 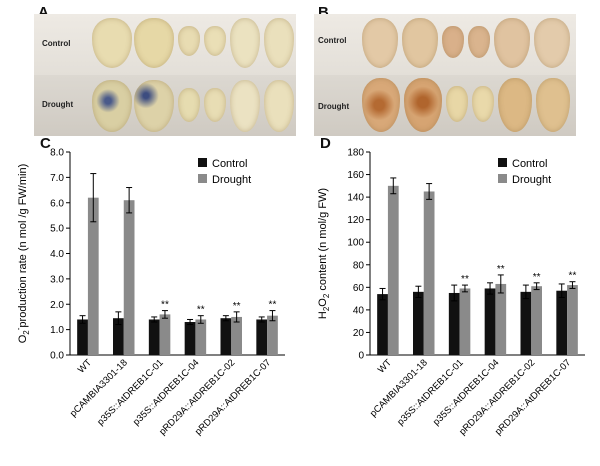 What do you see at coordinates (22, 254) in the screenshot?
I see `y-axis-label: O2-production rate (n mol /g FW/min)` at bounding box center [22, 254].